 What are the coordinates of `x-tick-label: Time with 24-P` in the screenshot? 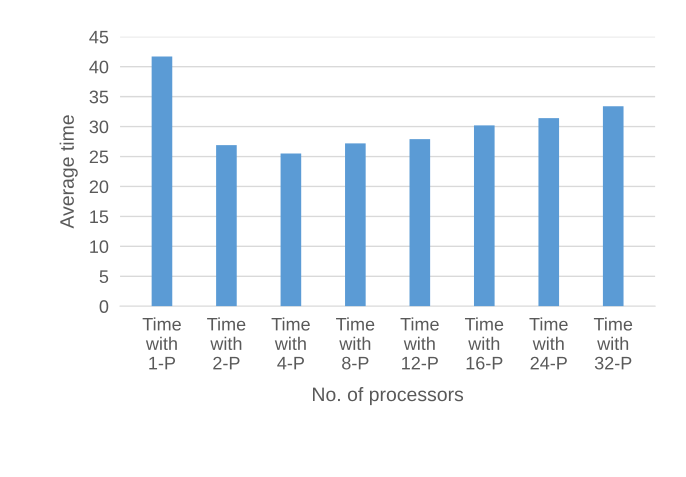 It's located at (548, 343).